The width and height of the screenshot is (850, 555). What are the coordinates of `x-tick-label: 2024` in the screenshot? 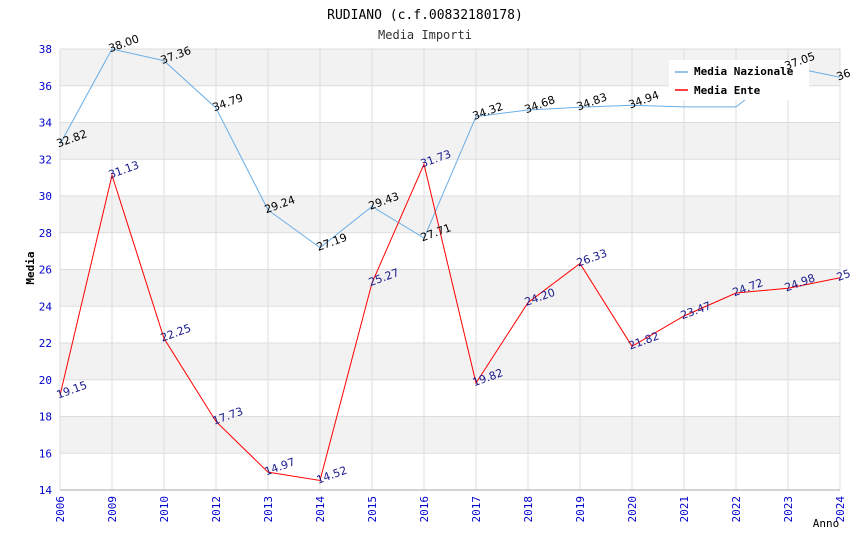 It's located at (840, 509).